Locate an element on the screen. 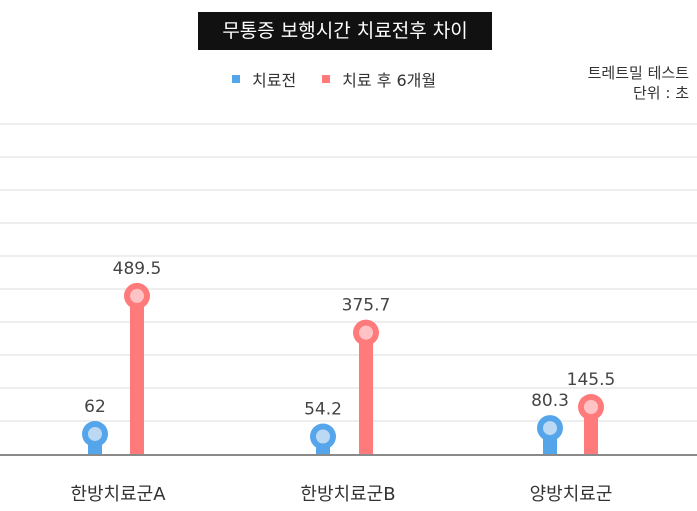  legend-swatch-blue-icon is located at coordinates (236, 79).